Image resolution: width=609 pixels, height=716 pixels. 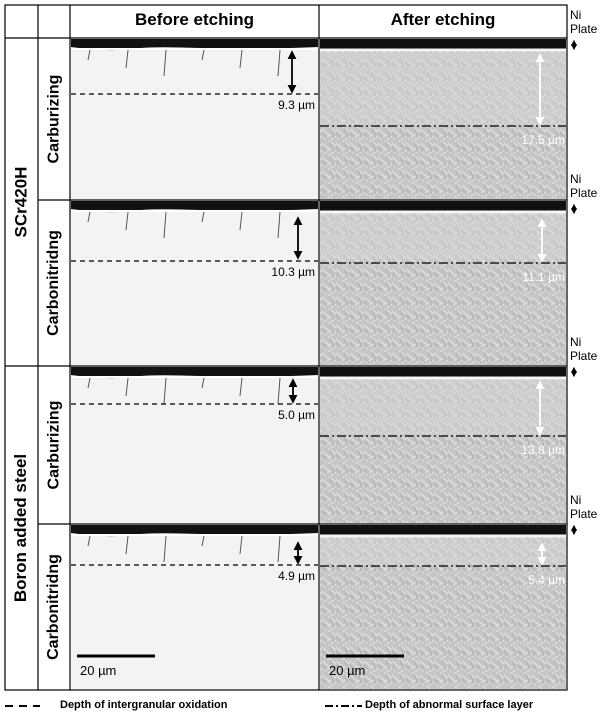 I want to click on legend-label: Depth of intergranular oxidation, so click(x=144, y=705).